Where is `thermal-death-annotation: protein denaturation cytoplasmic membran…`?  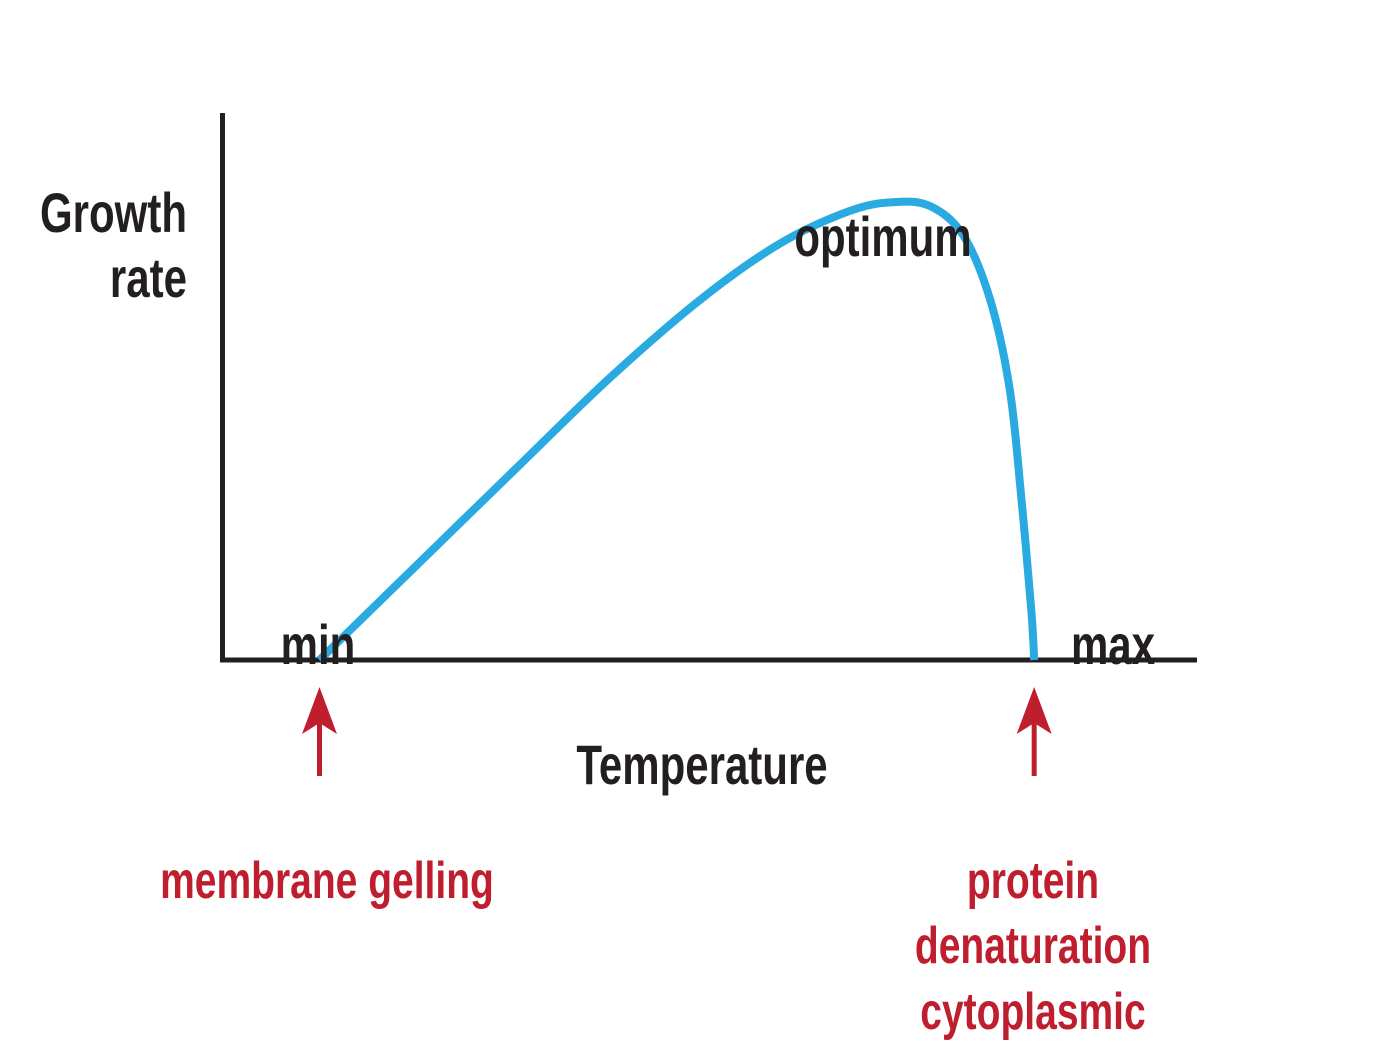
thermal-death-annotation: protein denaturation cytoplasmic membran… is located at coordinates (1033, 916).